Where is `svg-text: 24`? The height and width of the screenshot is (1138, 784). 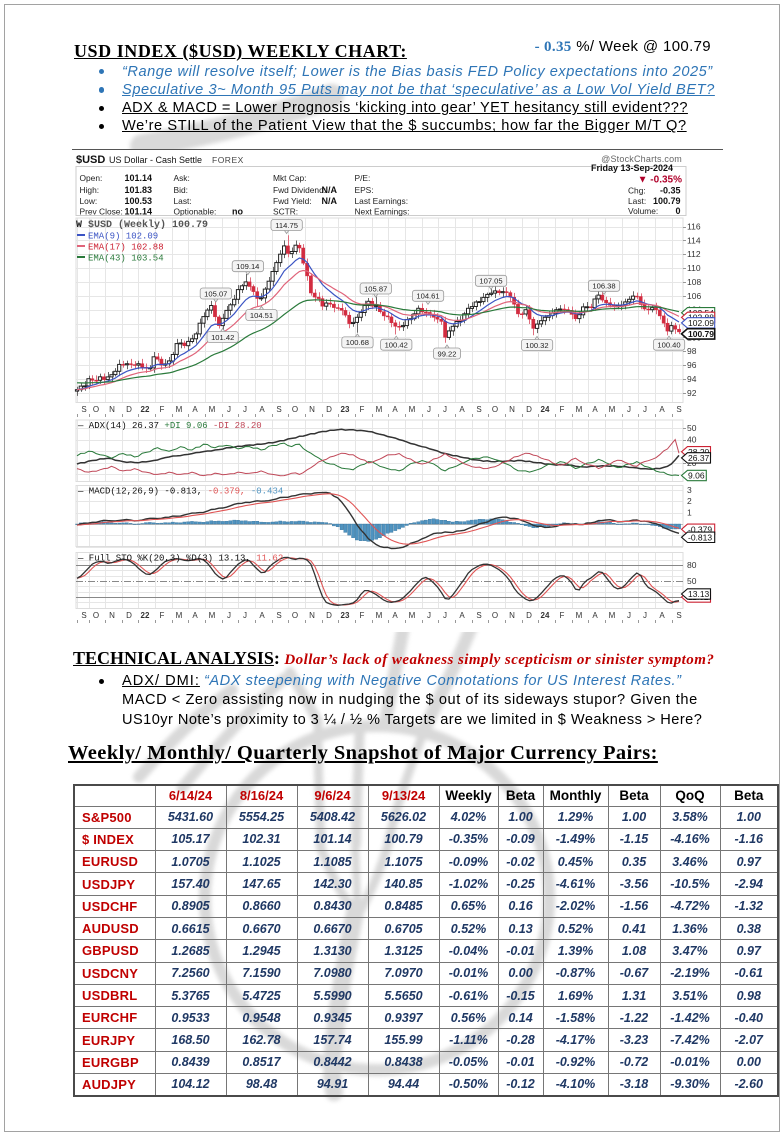
svg-text: 24 is located at coordinates (545, 615).